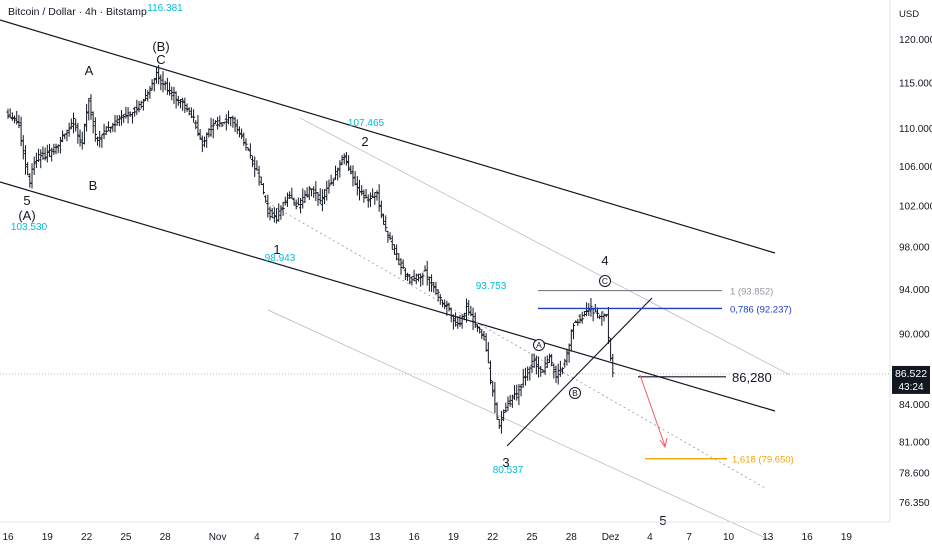 Image resolution: width=932 pixels, height=555 pixels. Describe the element at coordinates (87, 537) in the screenshot. I see `time-tick-label: 22` at that location.